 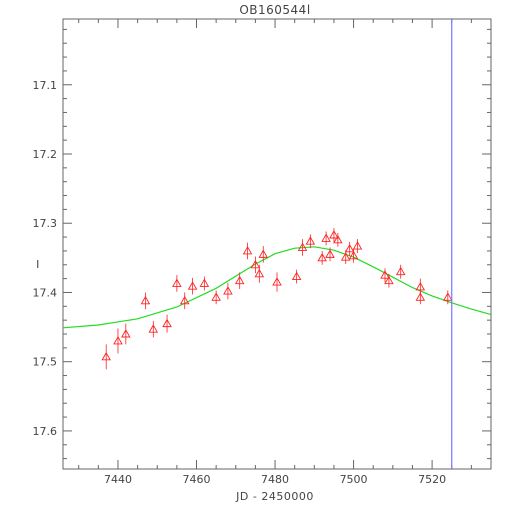 I want to click on y-tick-label: 17.4, so click(x=45, y=292).